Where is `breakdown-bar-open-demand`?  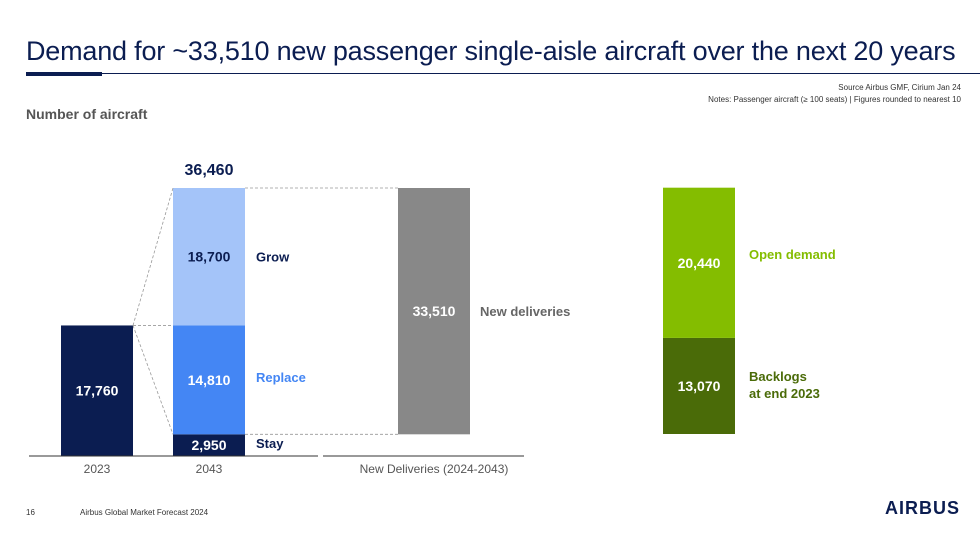 breakdown-bar-open-demand is located at coordinates (699, 262).